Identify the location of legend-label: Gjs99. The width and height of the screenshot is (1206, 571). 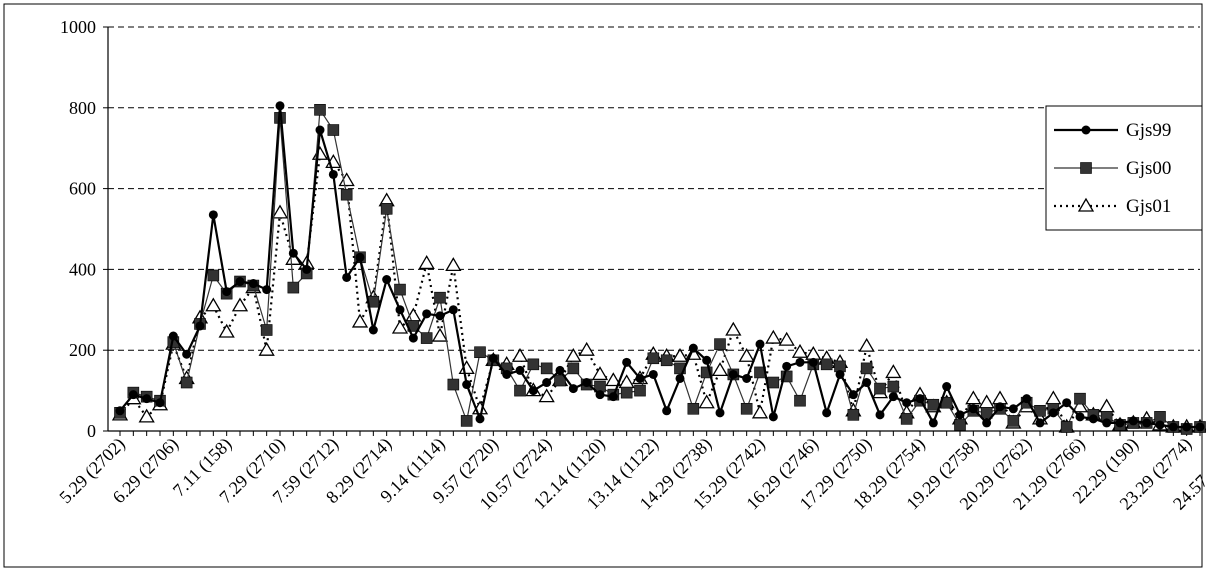
(1148, 130).